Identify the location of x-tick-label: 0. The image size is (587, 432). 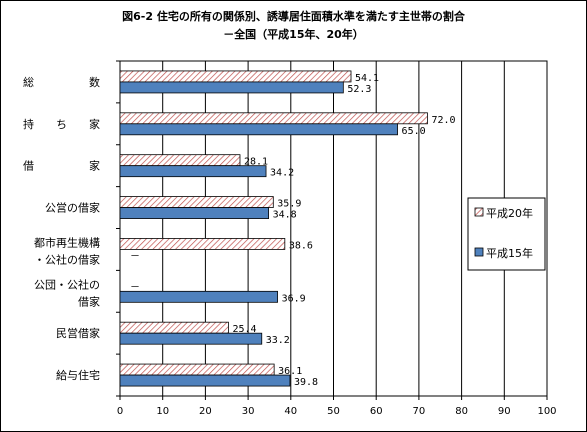
(120, 411).